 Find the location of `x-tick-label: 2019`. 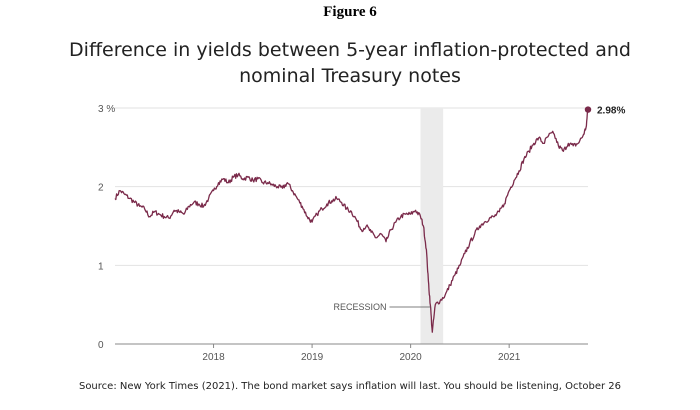

x-tick-label: 2019 is located at coordinates (312, 357).